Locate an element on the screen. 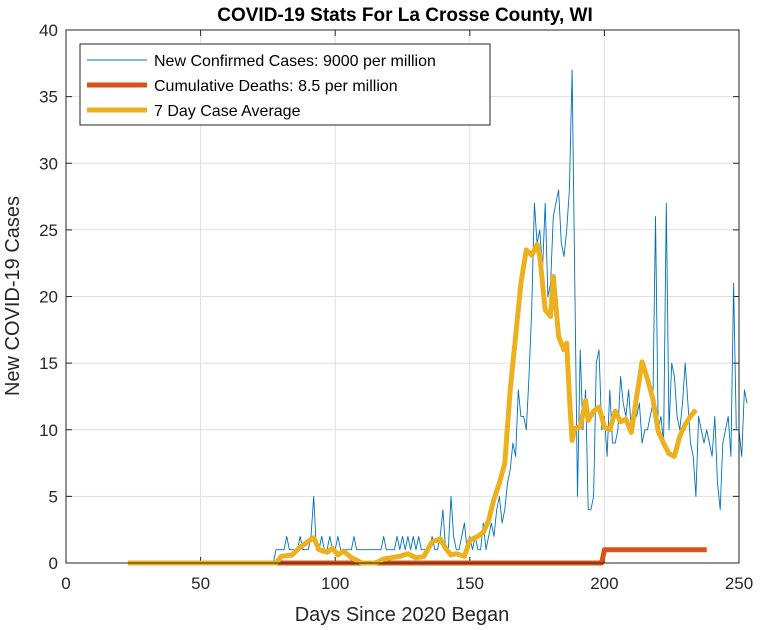 This screenshot has height=630, width=761. y-tick-label: 35 is located at coordinates (48, 97).